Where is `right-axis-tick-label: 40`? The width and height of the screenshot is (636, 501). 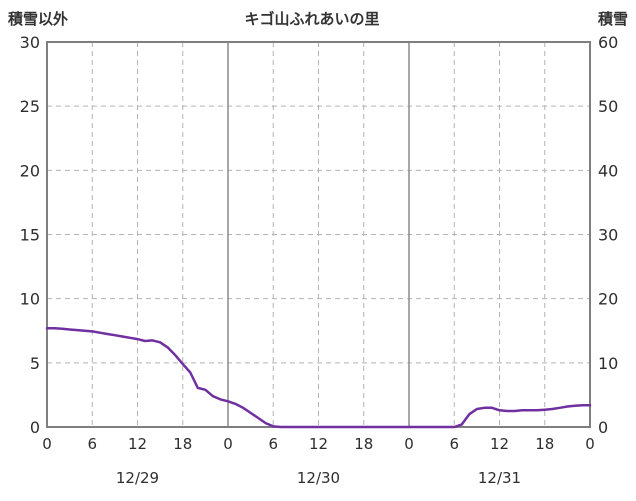 right-axis-tick-label: 40 is located at coordinates (608, 170).